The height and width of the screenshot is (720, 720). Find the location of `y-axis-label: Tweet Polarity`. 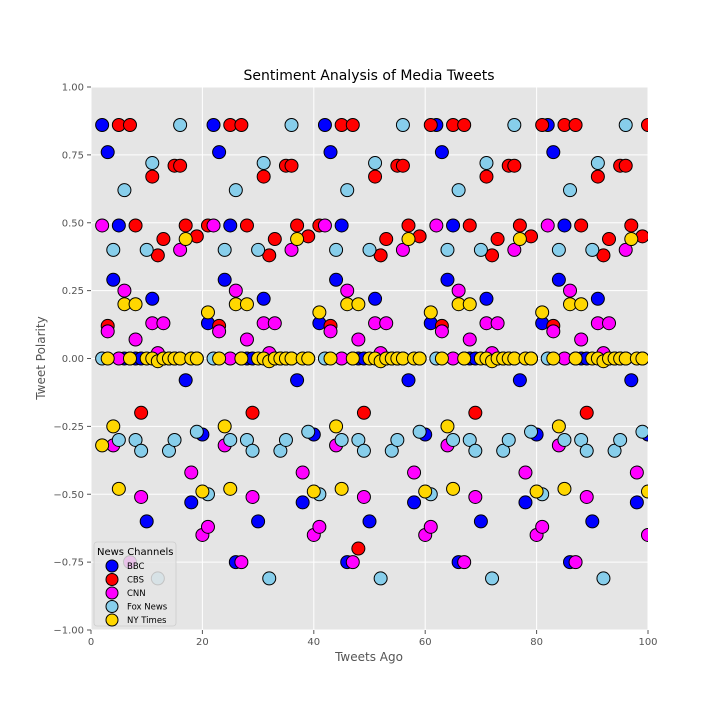

y-axis-label: Tweet Polarity is located at coordinates (41, 358).